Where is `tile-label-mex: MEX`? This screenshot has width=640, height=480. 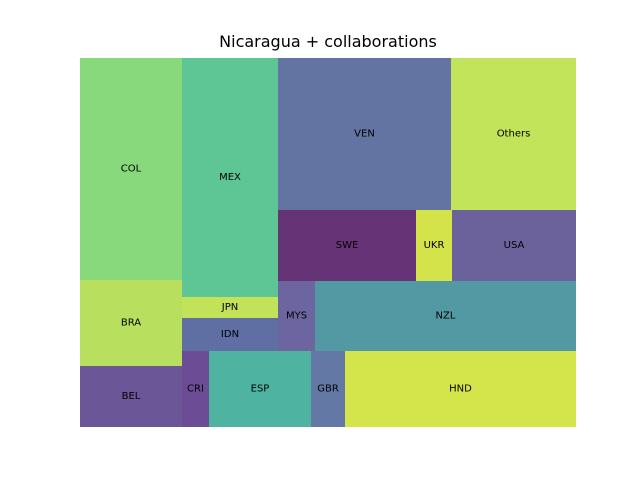 tile-label-mex: MEX is located at coordinates (230, 177).